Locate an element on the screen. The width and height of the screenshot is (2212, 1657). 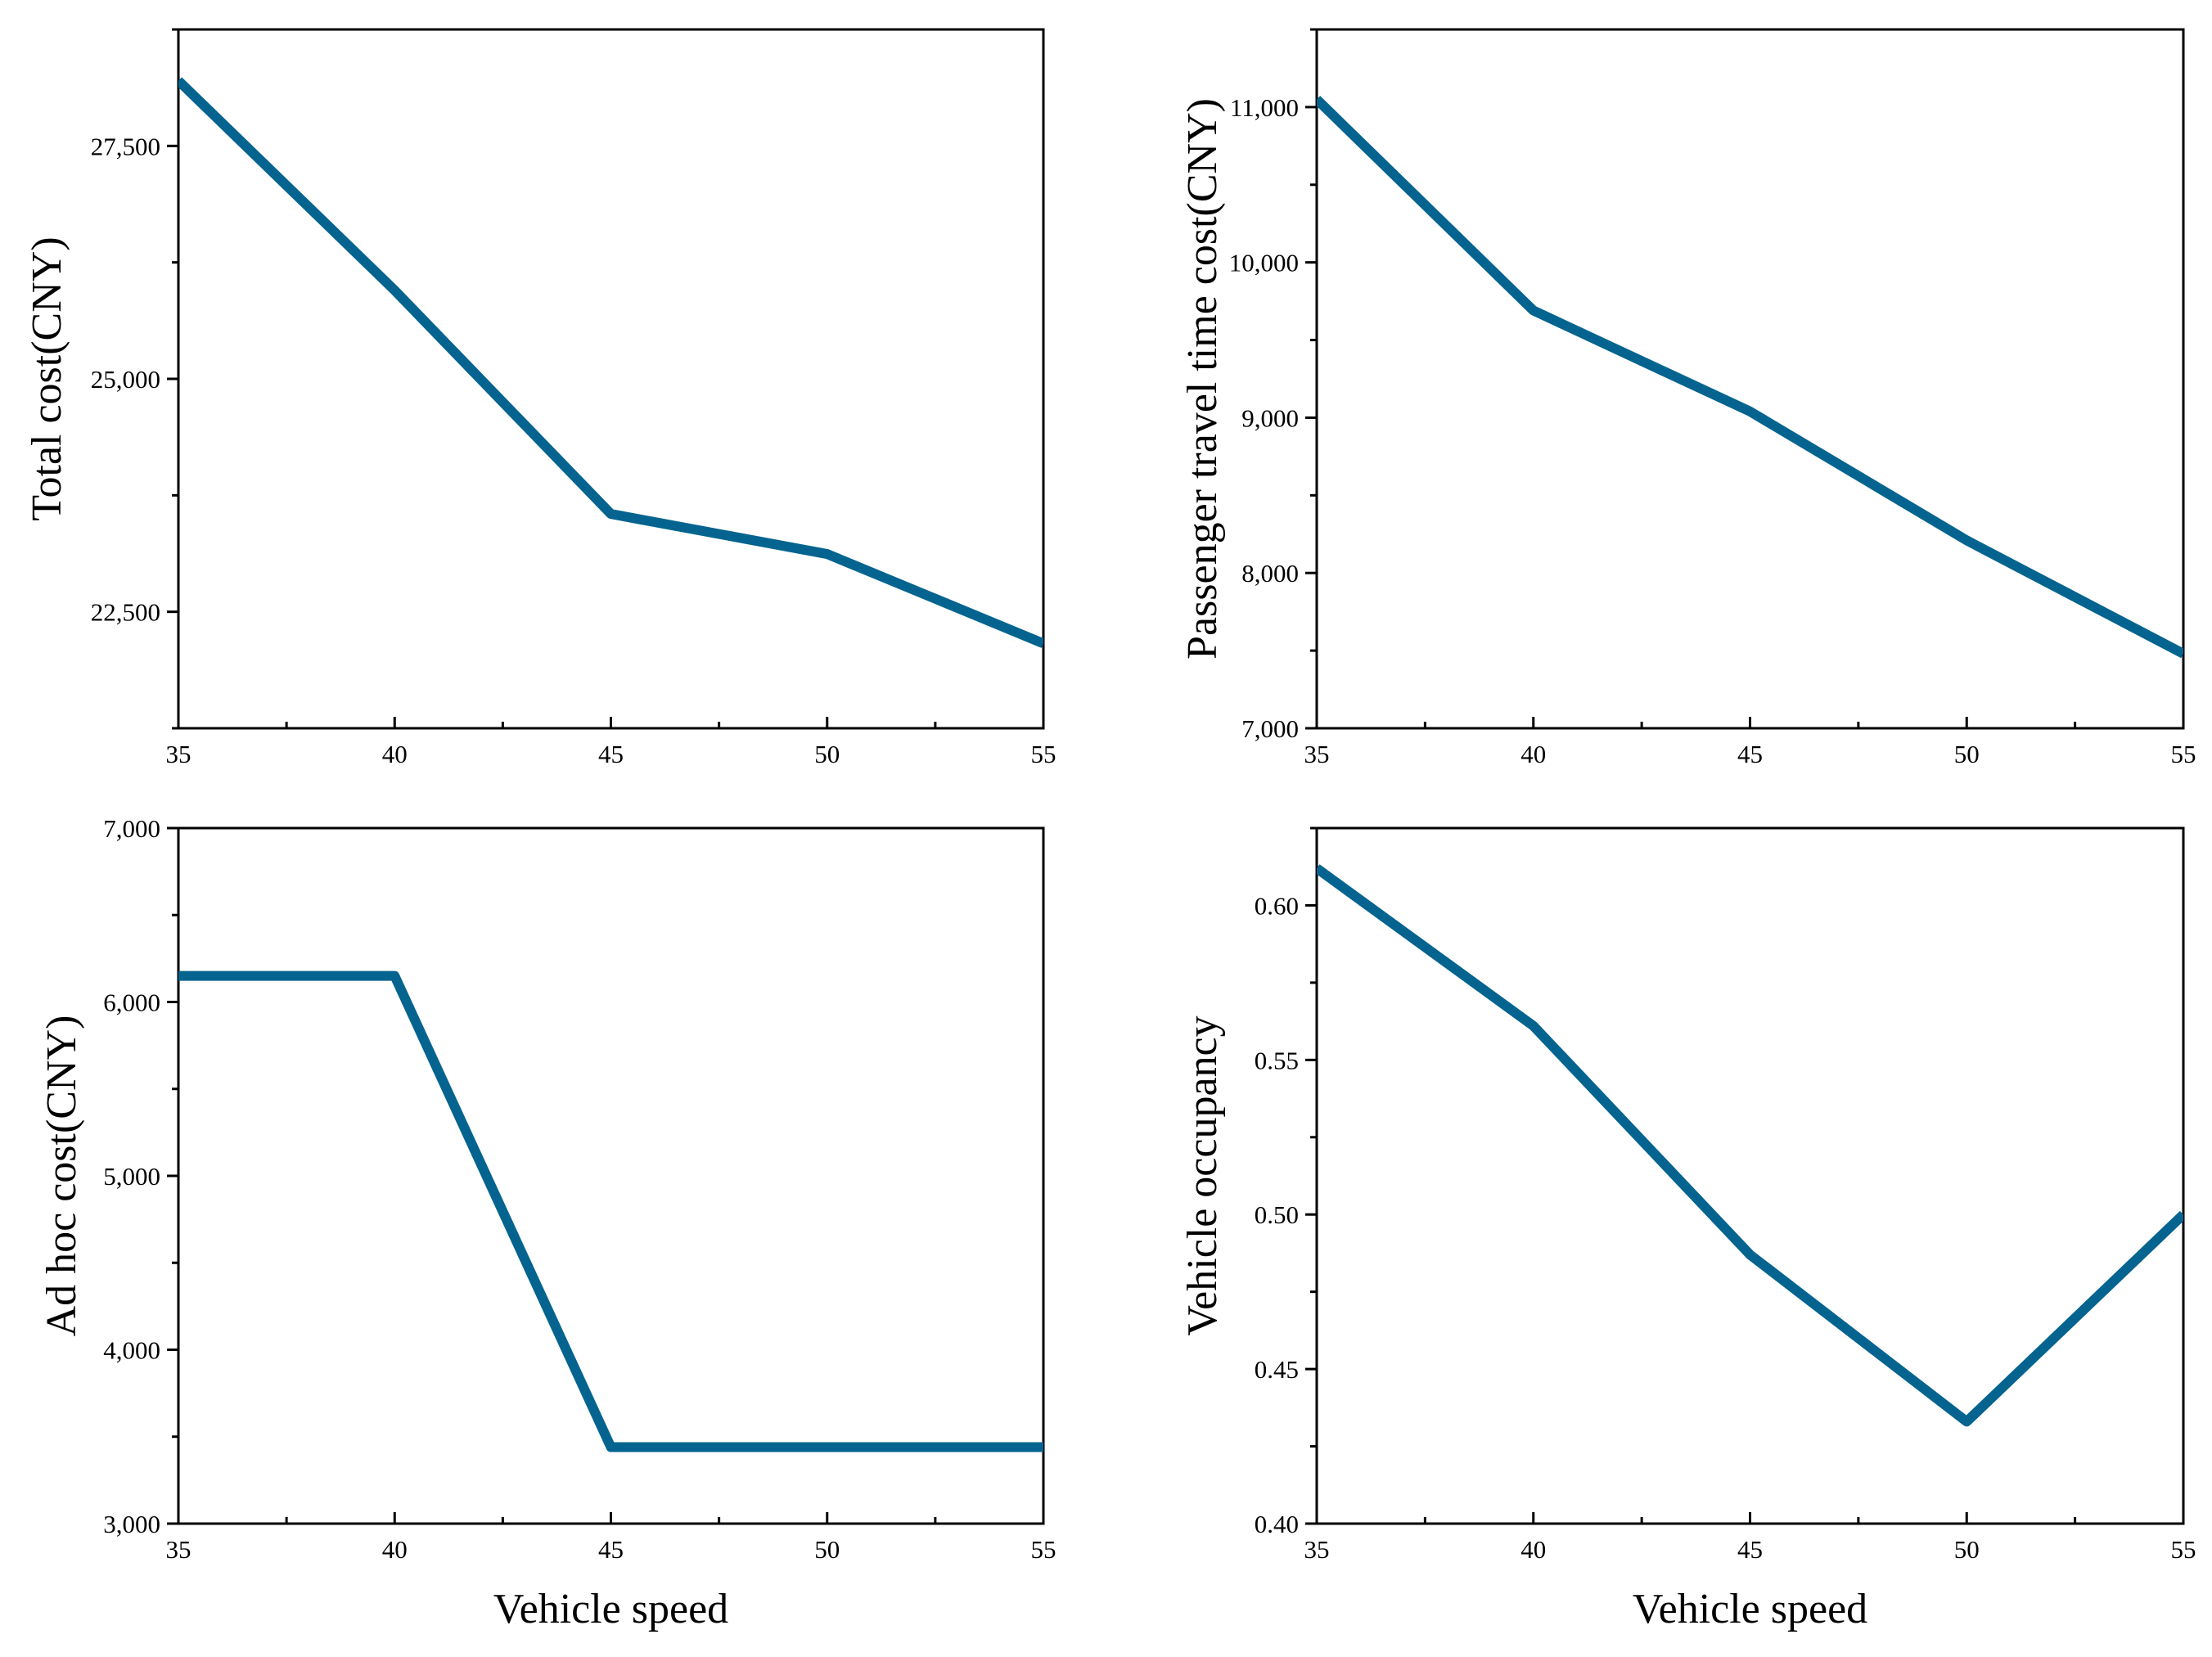
y-tick-label: 9,000 is located at coordinates (1270, 417).